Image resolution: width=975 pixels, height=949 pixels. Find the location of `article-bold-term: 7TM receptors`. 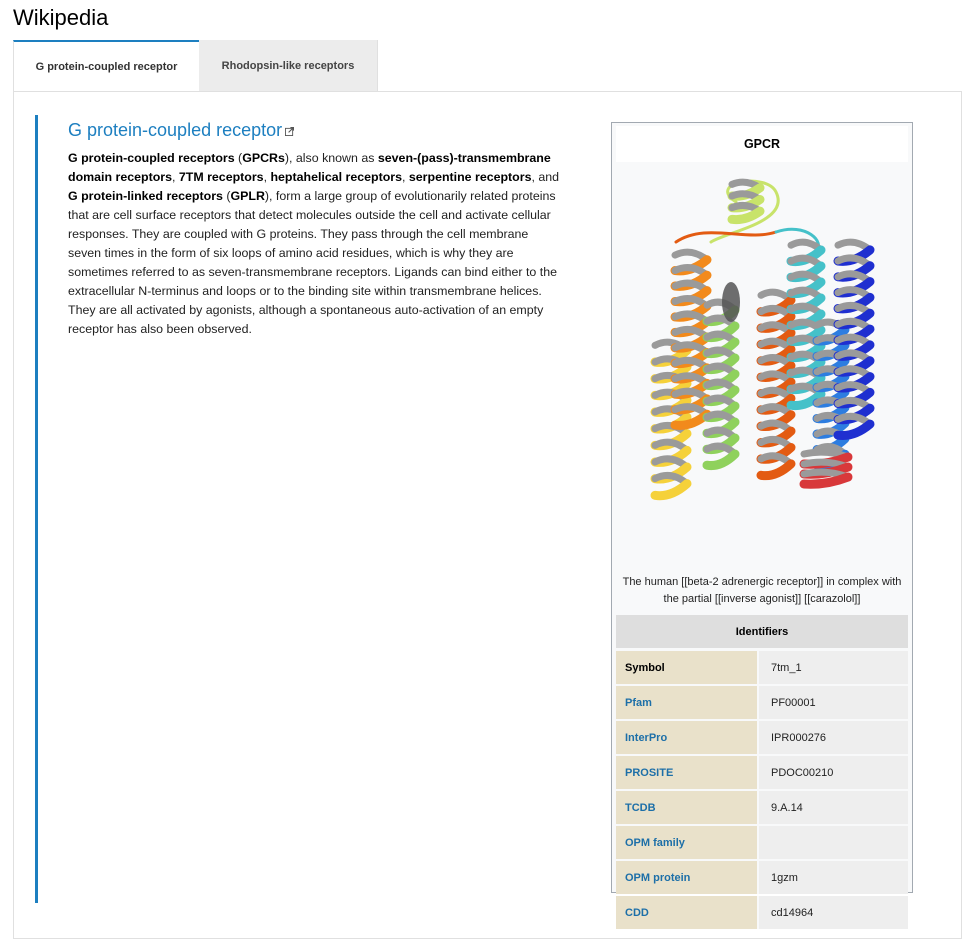

article-bold-term: 7TM receptors is located at coordinates (221, 177).